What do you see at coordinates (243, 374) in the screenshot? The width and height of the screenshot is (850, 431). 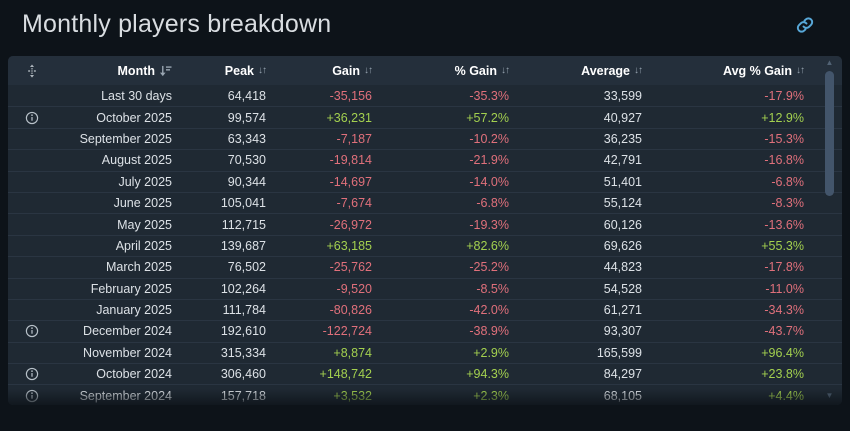 I see `cell-peak: 306,460` at bounding box center [243, 374].